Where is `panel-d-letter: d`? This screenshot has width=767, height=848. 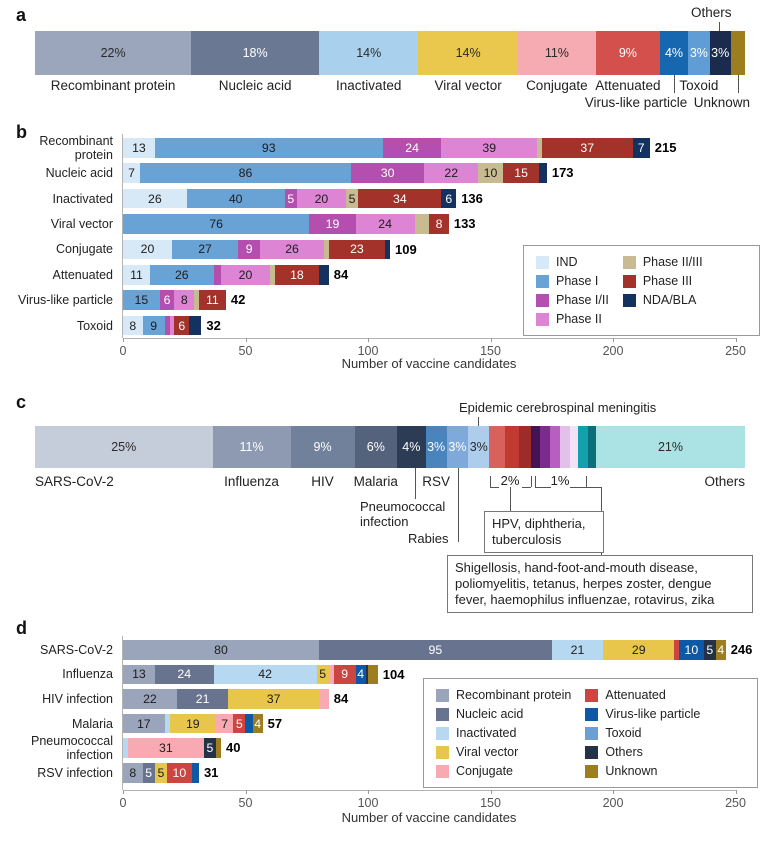
panel-d-letter: d is located at coordinates (21, 628).